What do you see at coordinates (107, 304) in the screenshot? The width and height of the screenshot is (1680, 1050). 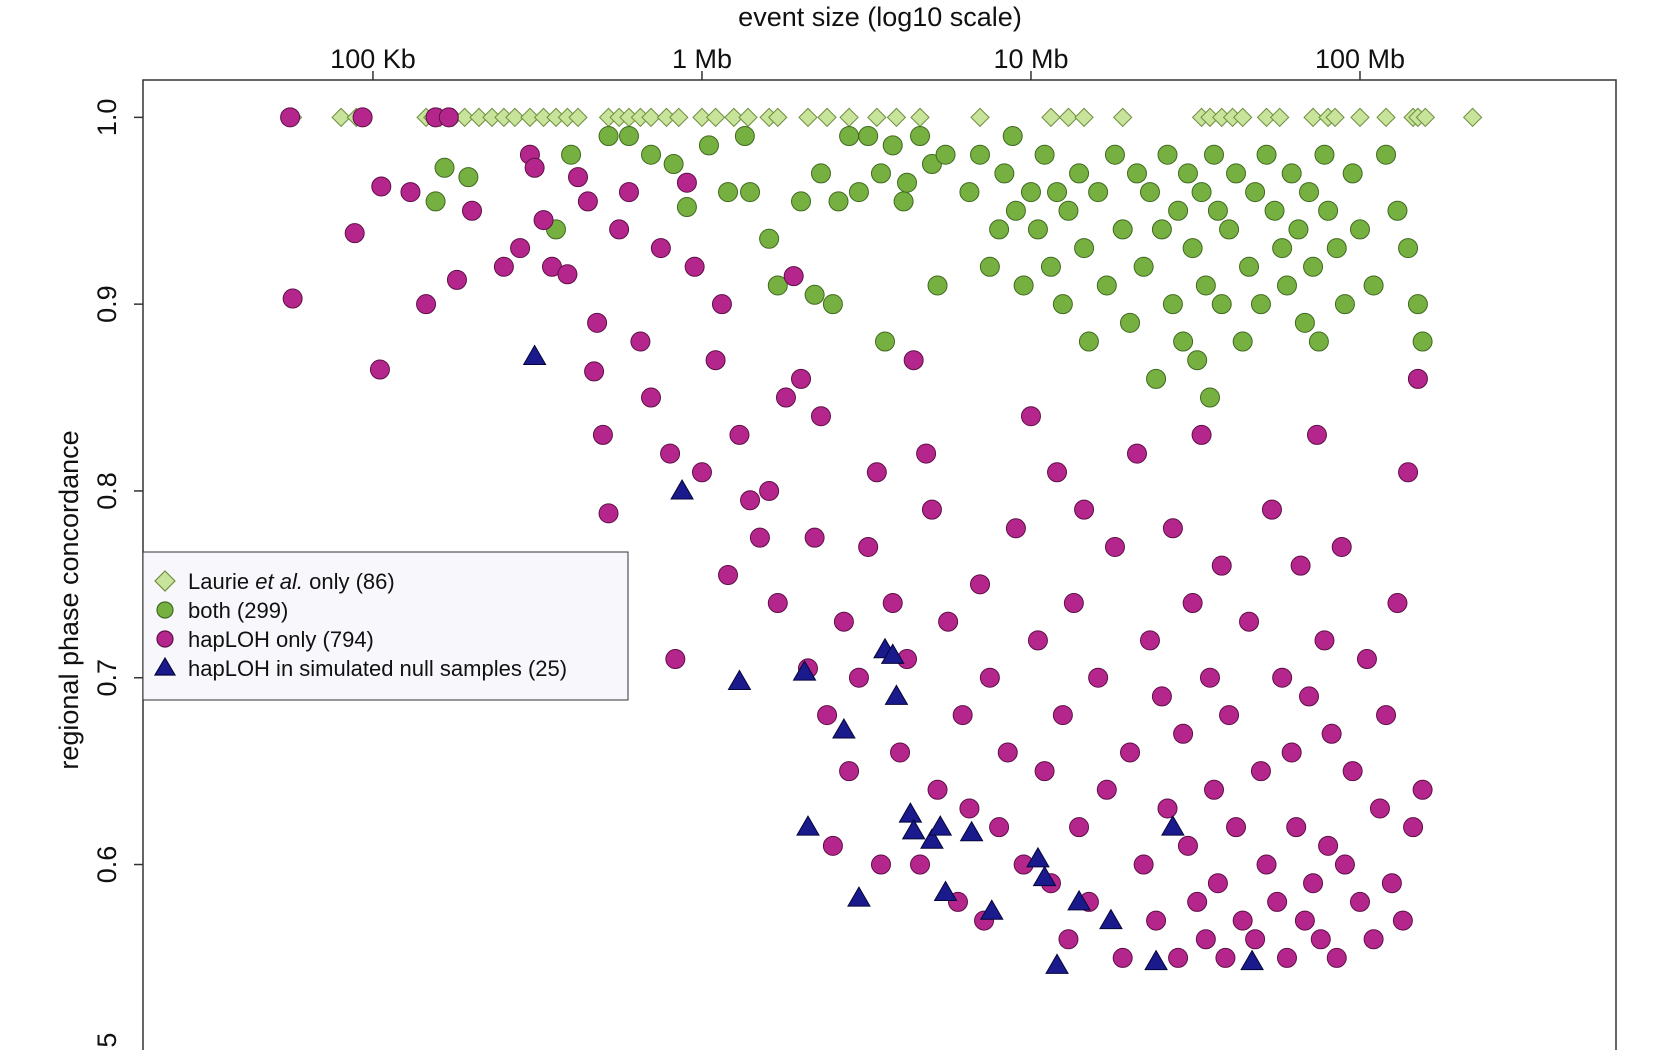 I see `y-tick-label: 0.9` at bounding box center [107, 304].